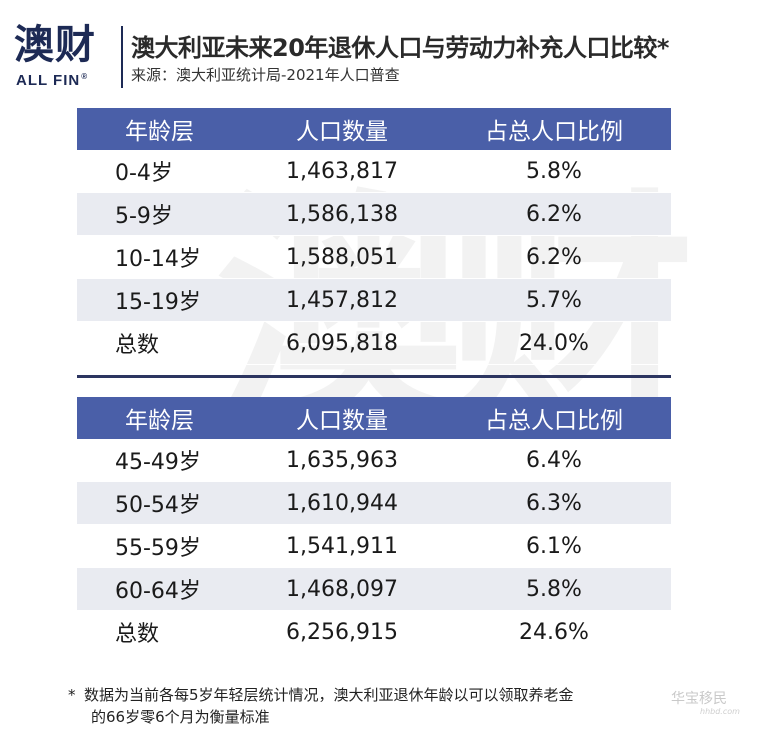 Image resolution: width=761 pixels, height=736 pixels. What do you see at coordinates (180, 717) in the screenshot?
I see `footnote-line-2: 的66岁零6个月为衡量标准` at bounding box center [180, 717].